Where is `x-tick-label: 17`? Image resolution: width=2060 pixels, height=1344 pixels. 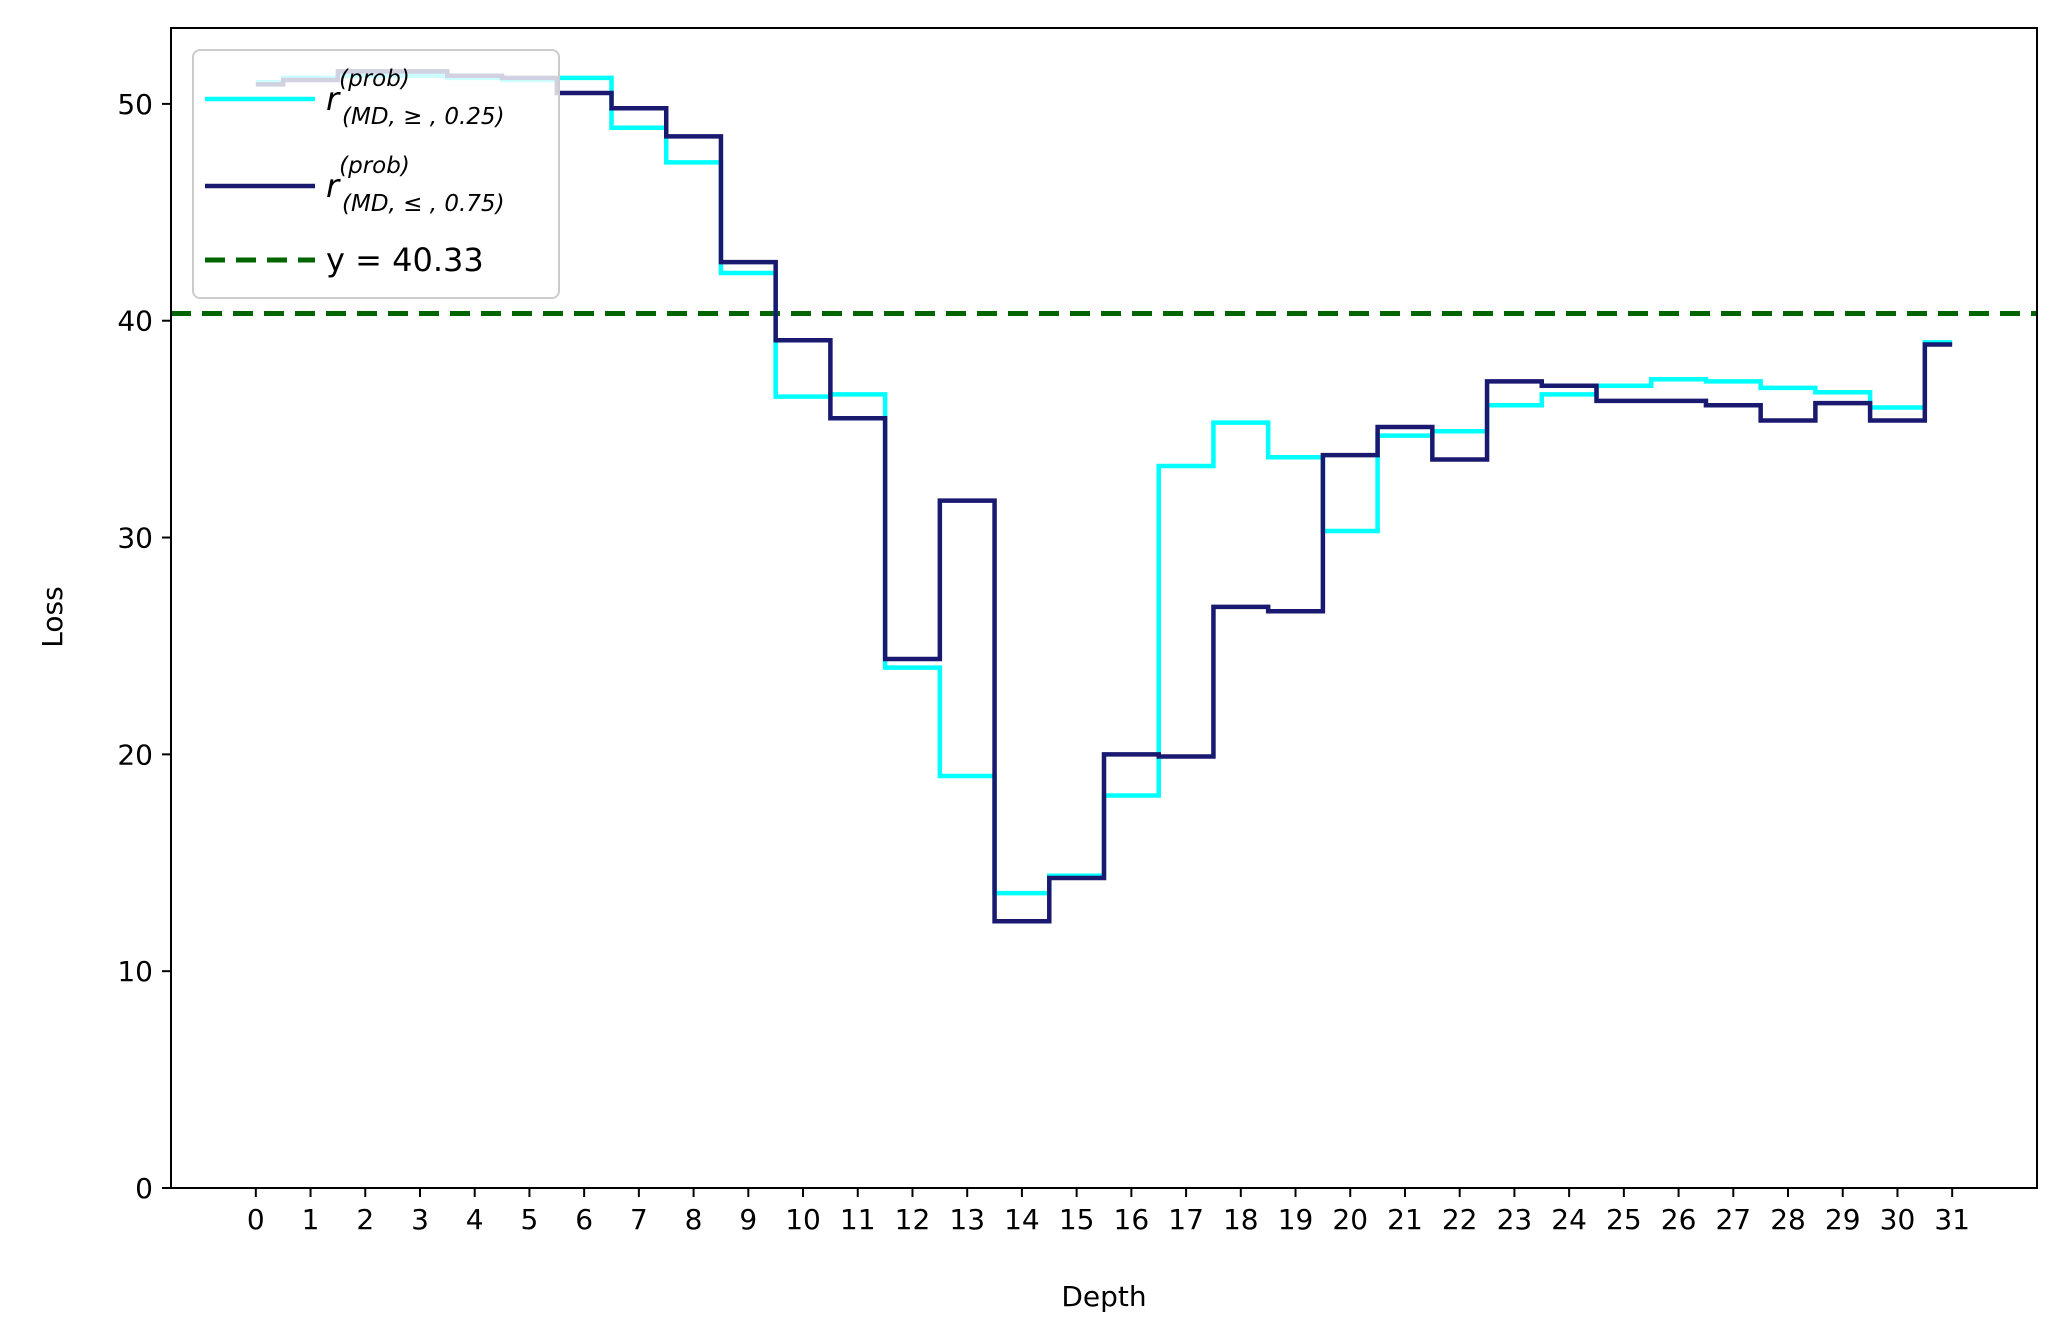
x-tick-label: 17 is located at coordinates (1186, 1219).